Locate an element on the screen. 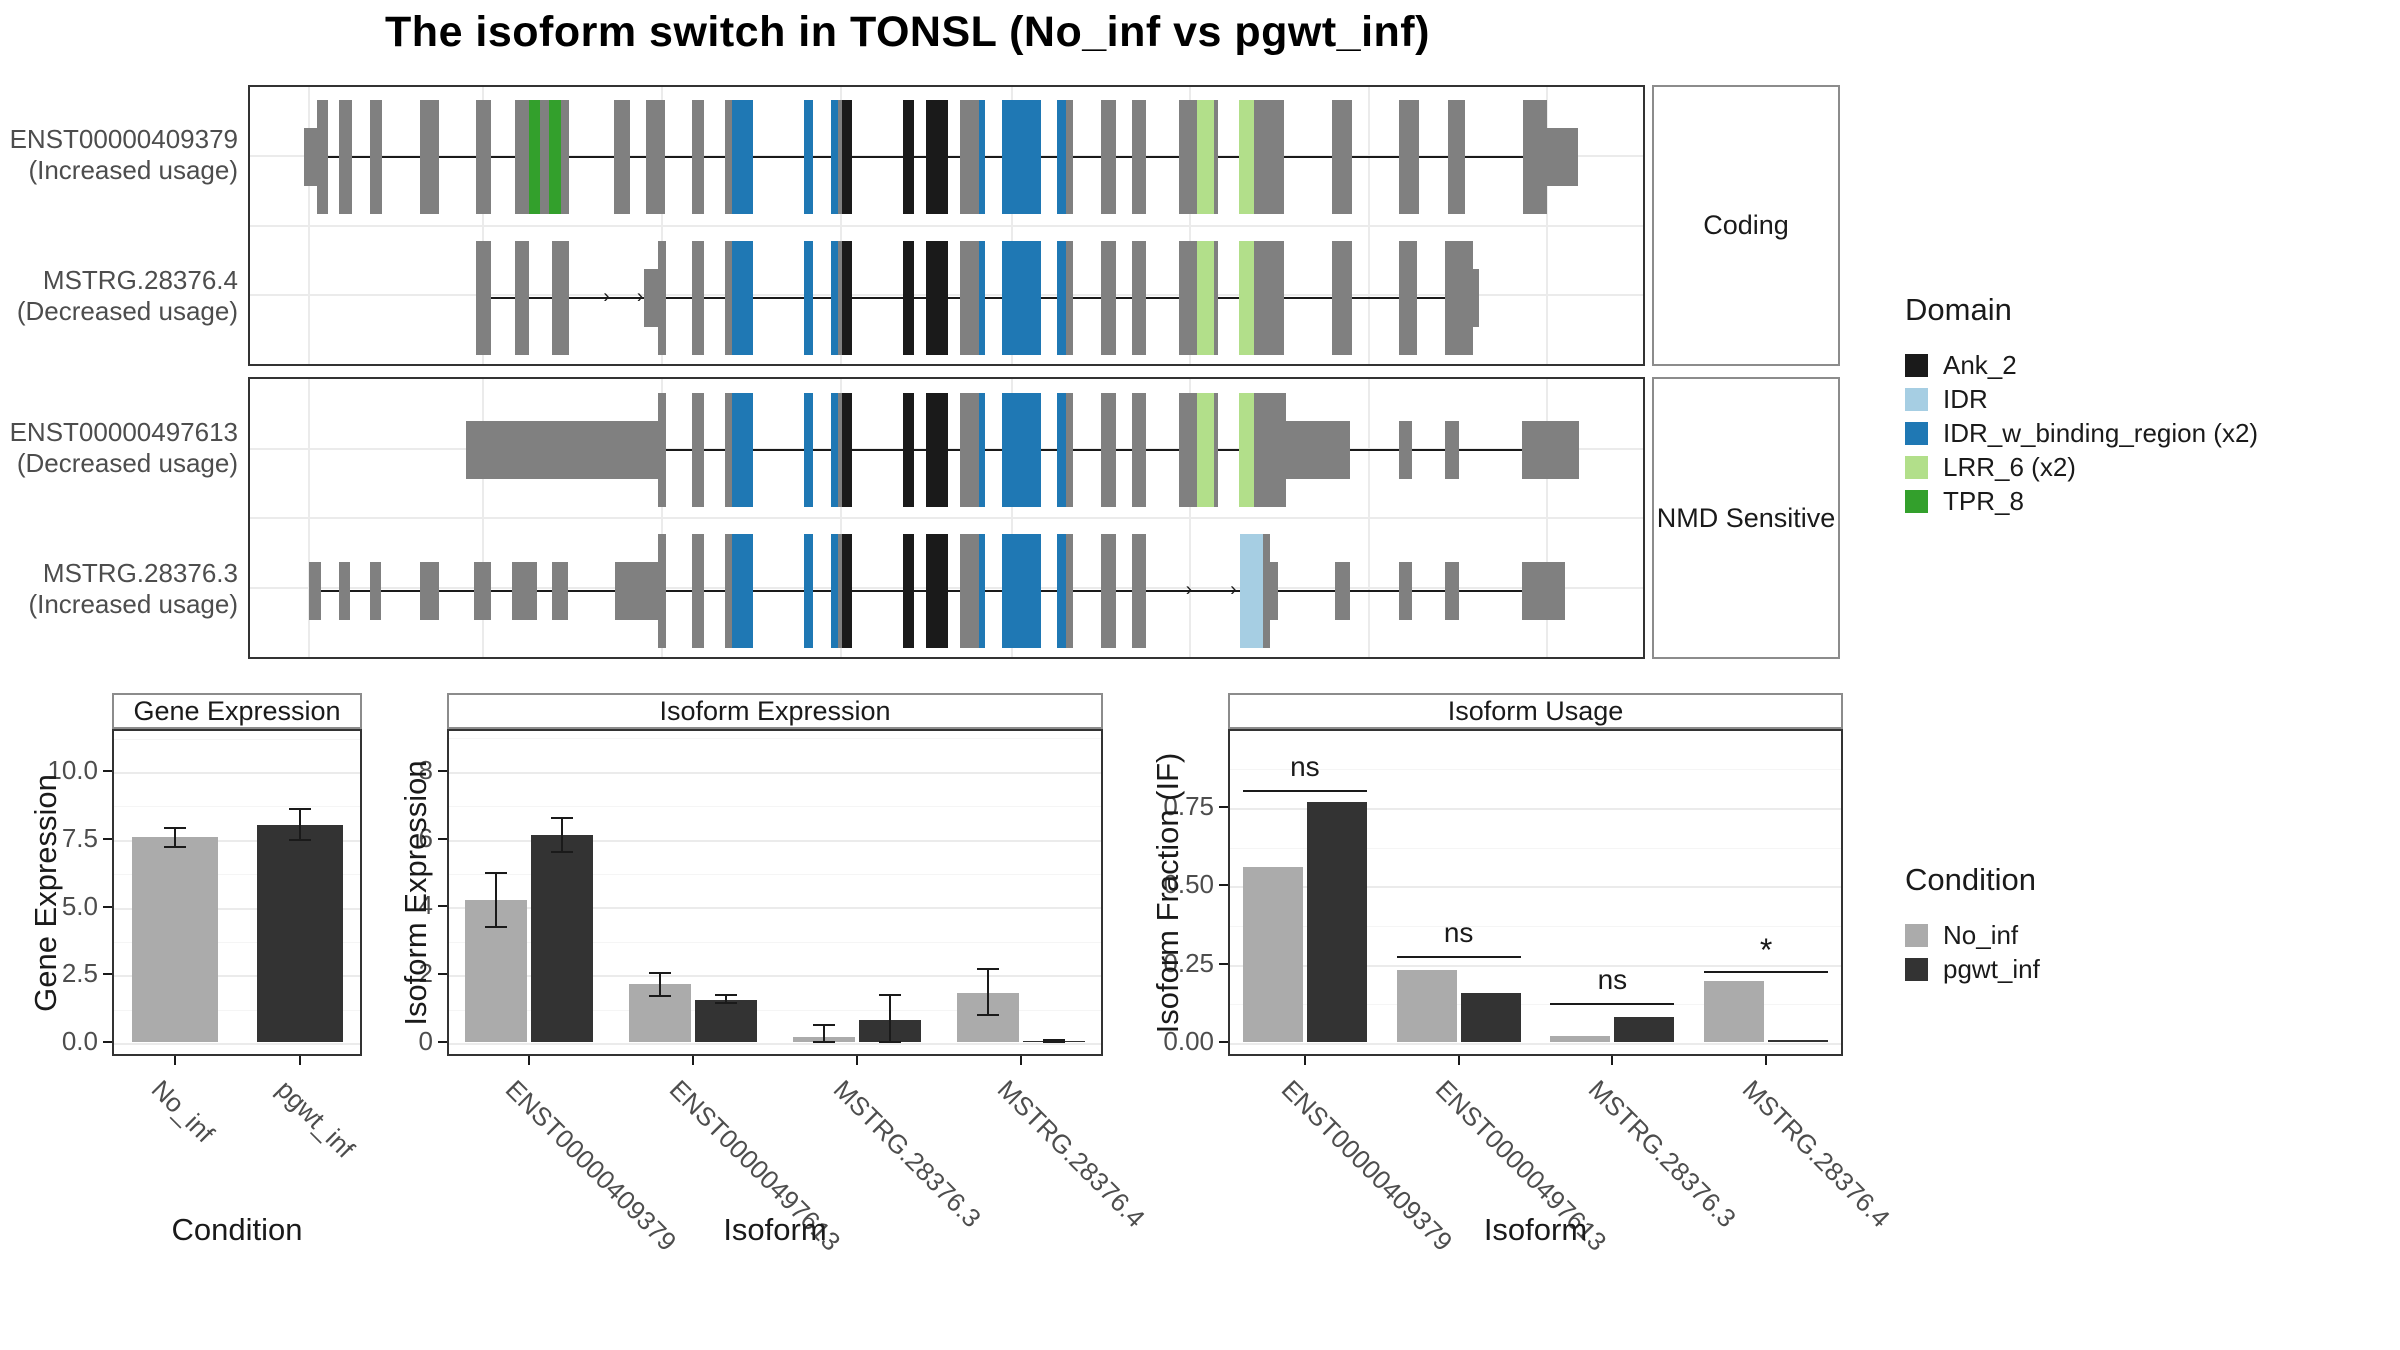 Image resolution: width=2400 pixels, height=1350 pixels. chart-strip-isoform-usage: Isoform Usage is located at coordinates (1535, 711).